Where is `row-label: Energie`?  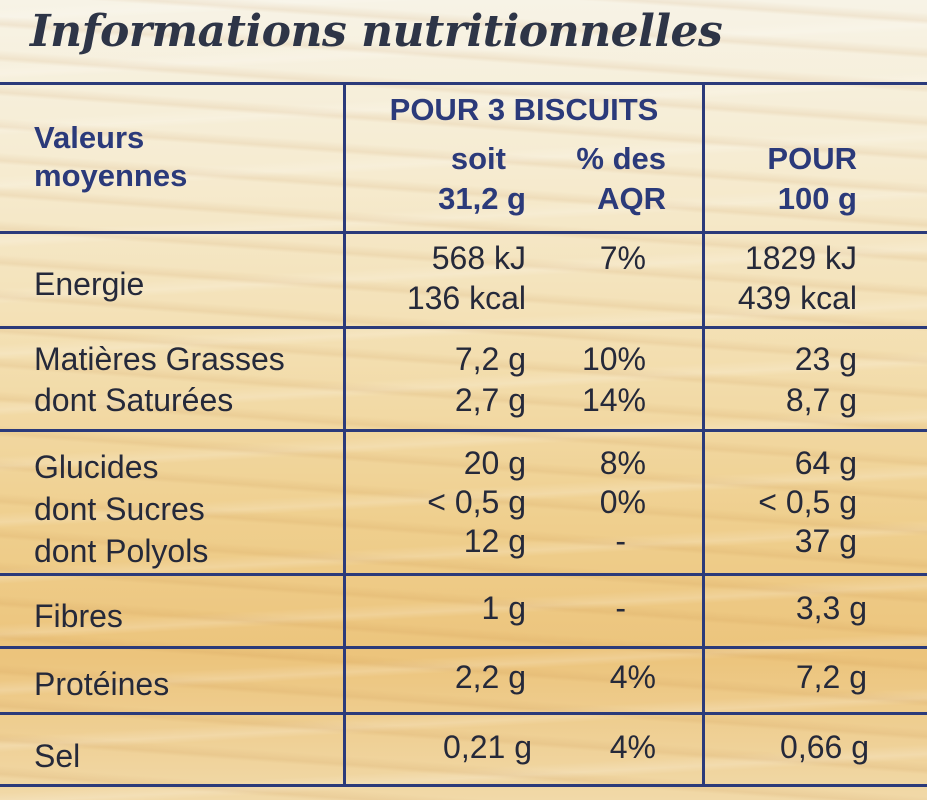 row-label: Energie is located at coordinates (89, 284).